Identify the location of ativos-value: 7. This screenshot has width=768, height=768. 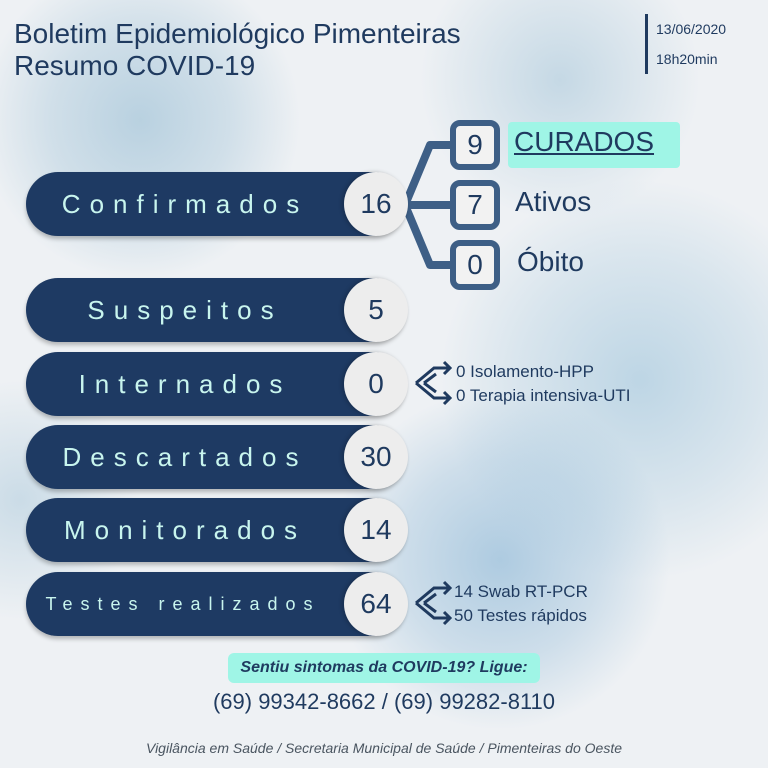
(475, 205).